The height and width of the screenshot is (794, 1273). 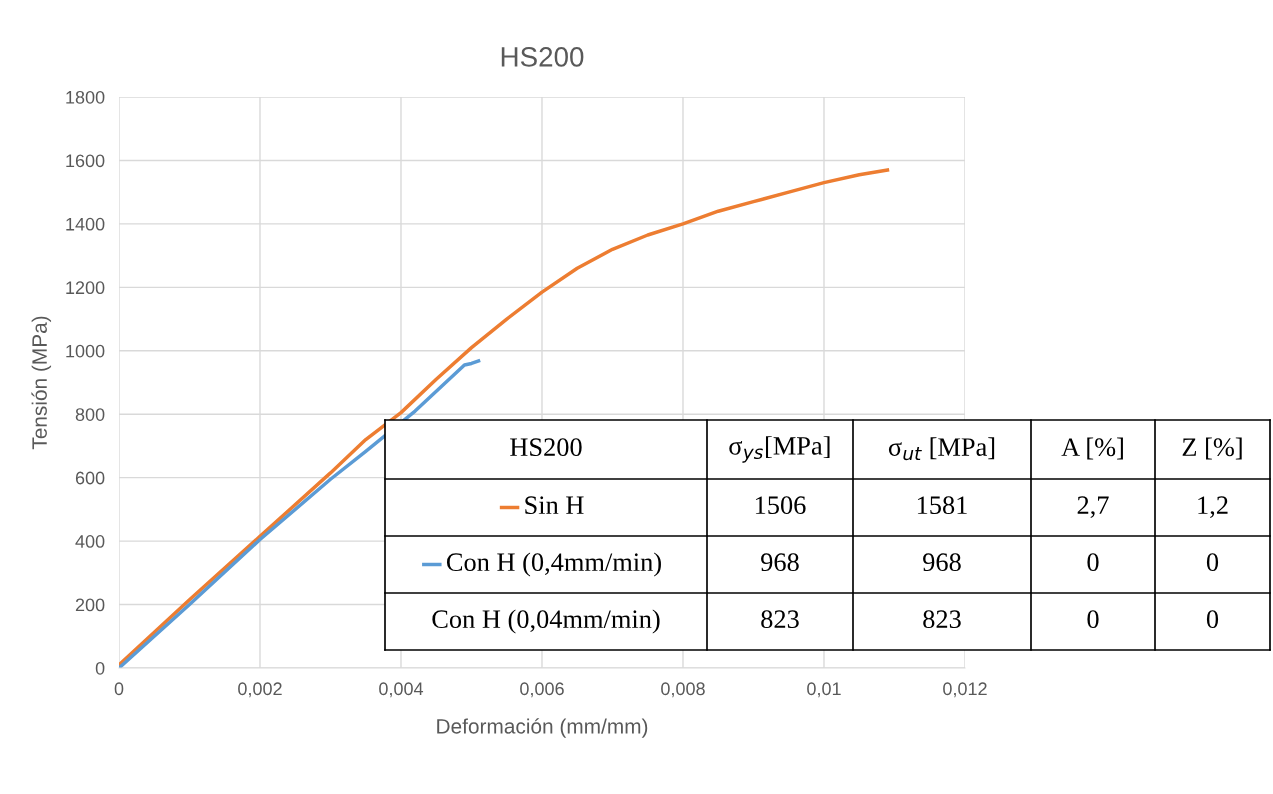 What do you see at coordinates (553, 564) in the screenshot?
I see `legend-label: Con H (0,4mm/min)` at bounding box center [553, 564].